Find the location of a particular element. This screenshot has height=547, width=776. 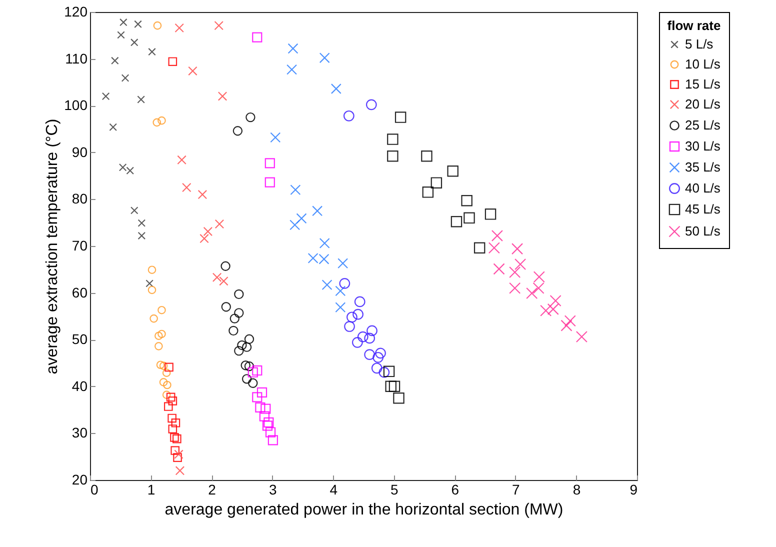

legend-label: 45 L/s is located at coordinates (703, 209).